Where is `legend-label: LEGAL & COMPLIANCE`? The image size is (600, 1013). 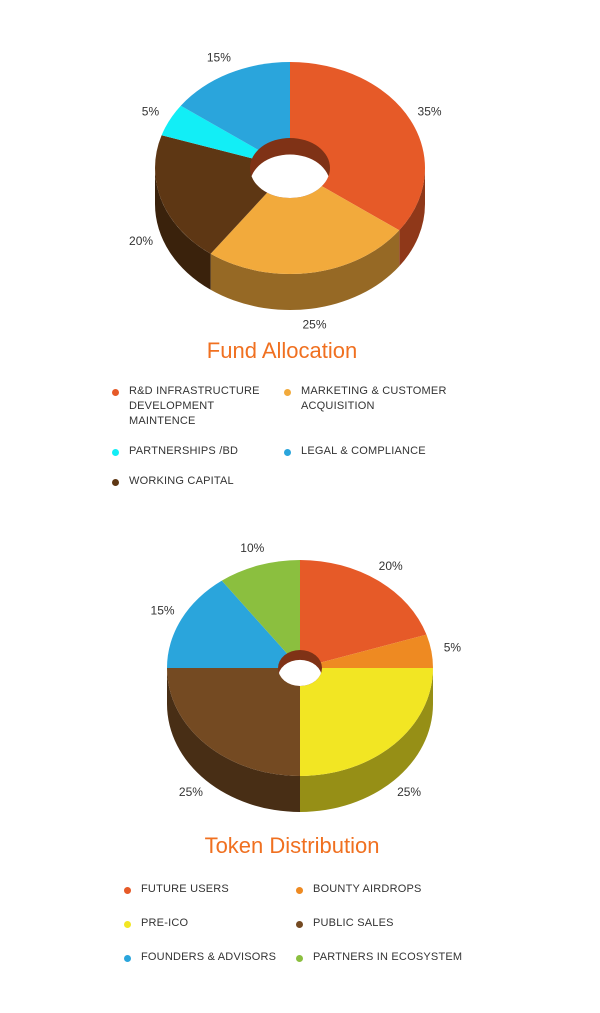
legend-label: LEGAL & COMPLIANCE is located at coordinates (363, 451).